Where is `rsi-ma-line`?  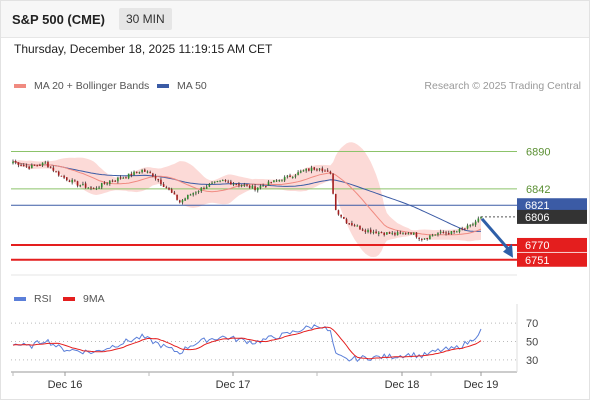 rsi-ma-line is located at coordinates (247, 343).